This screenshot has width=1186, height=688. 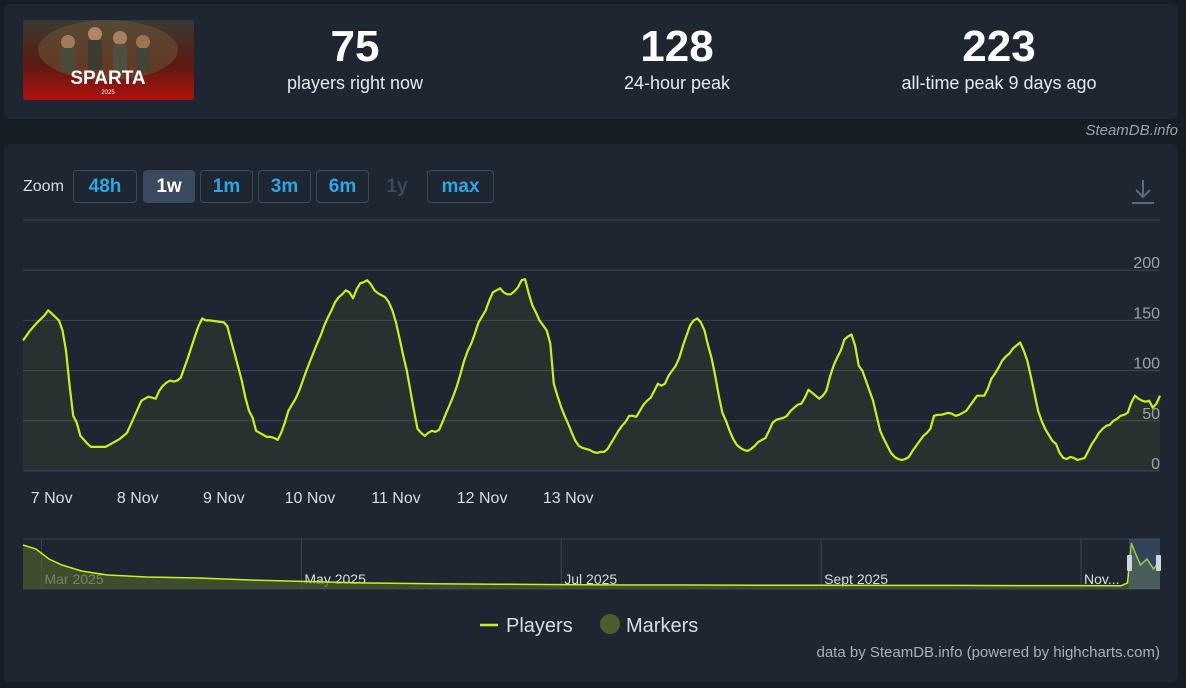 What do you see at coordinates (610, 624) in the screenshot?
I see `legend-markers-swatch` at bounding box center [610, 624].